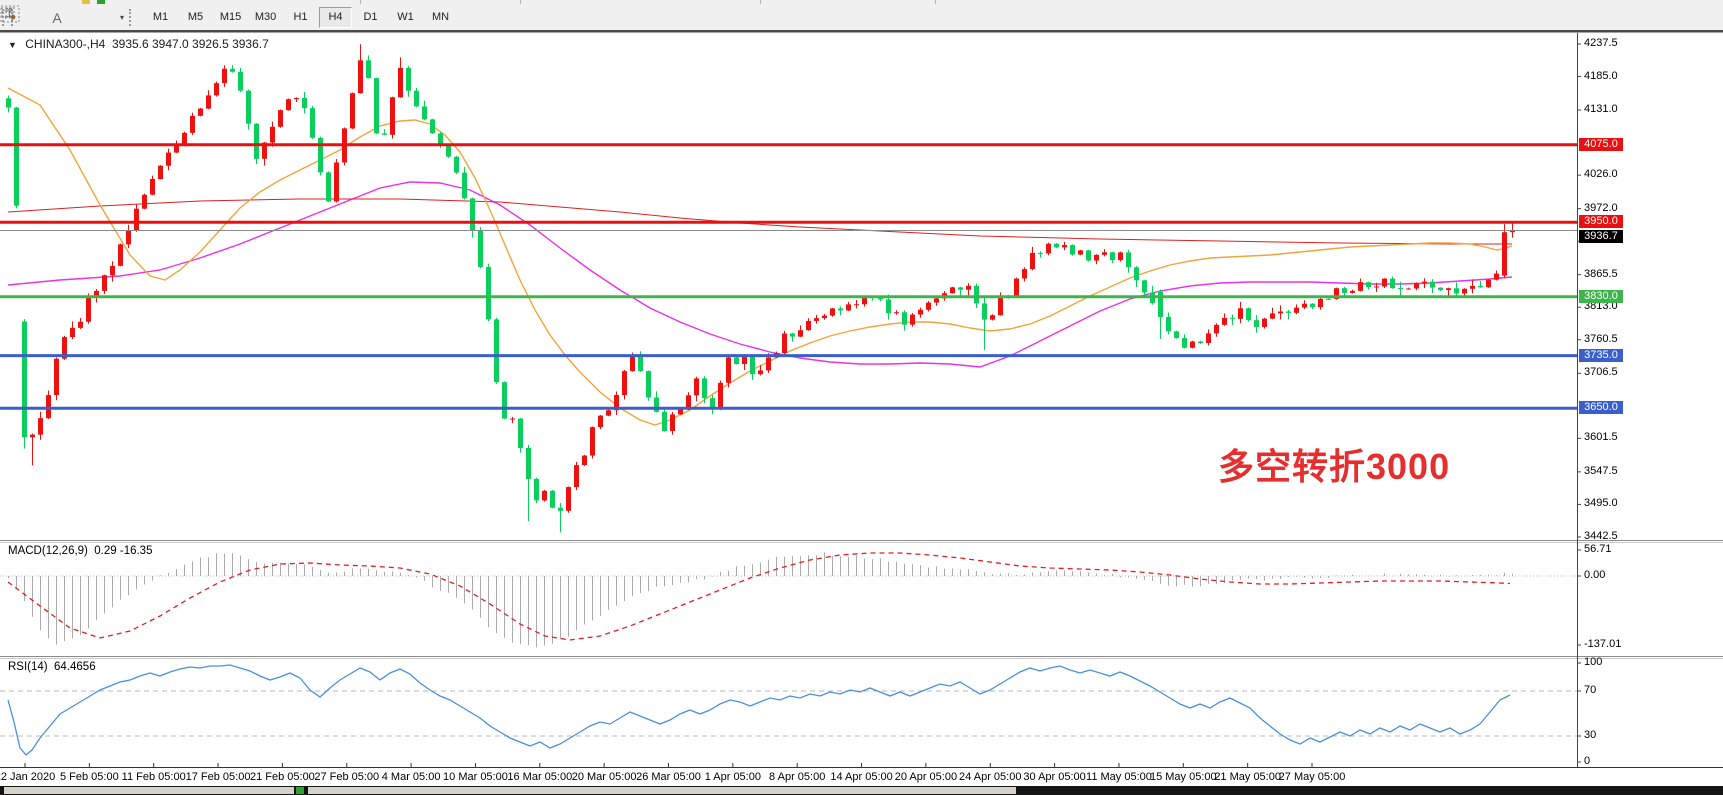 The height and width of the screenshot is (795, 1723). I want to click on timeframe-button-MN: MN, so click(440, 17).